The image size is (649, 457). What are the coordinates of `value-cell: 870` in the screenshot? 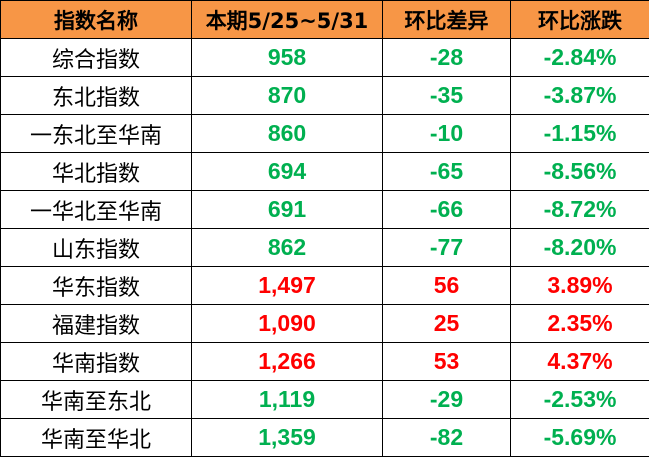 It's located at (287, 95).